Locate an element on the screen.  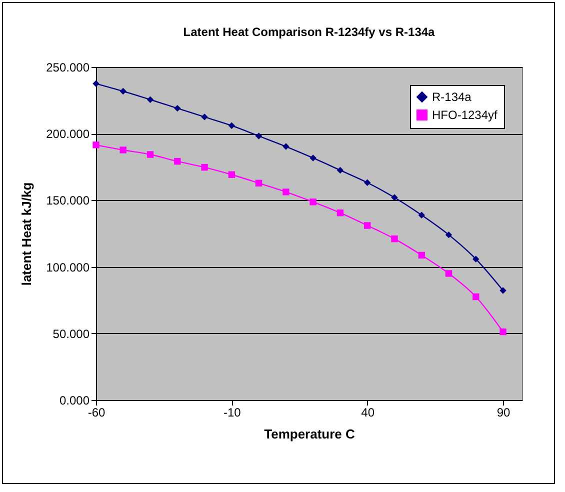
x-tick-label: -10 is located at coordinates (232, 413).